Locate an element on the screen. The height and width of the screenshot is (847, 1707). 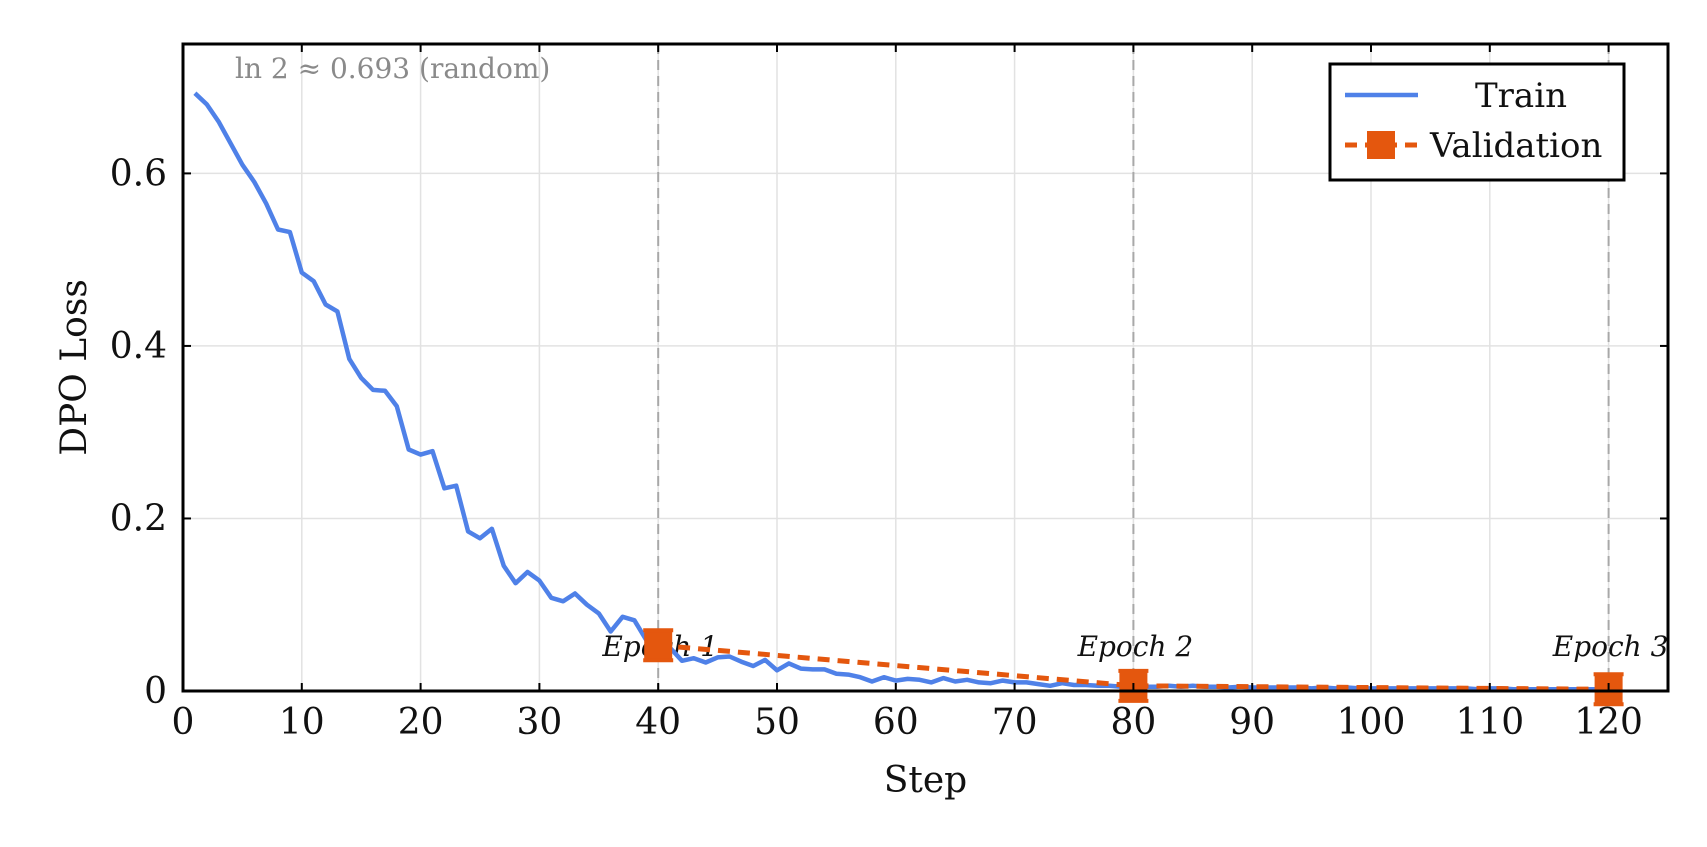
x-tick-label-12: 120 is located at coordinates (1608, 722).